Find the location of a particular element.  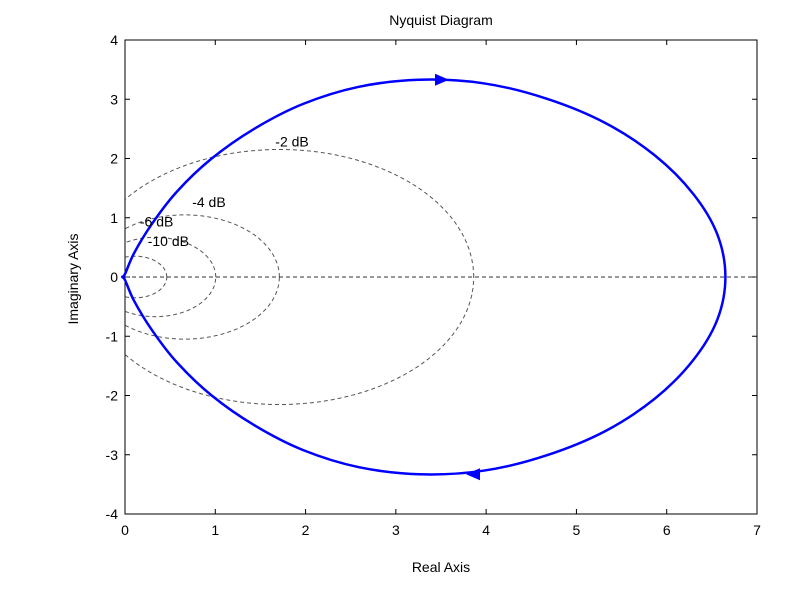

x-tick-label: 0 is located at coordinates (125, 530).